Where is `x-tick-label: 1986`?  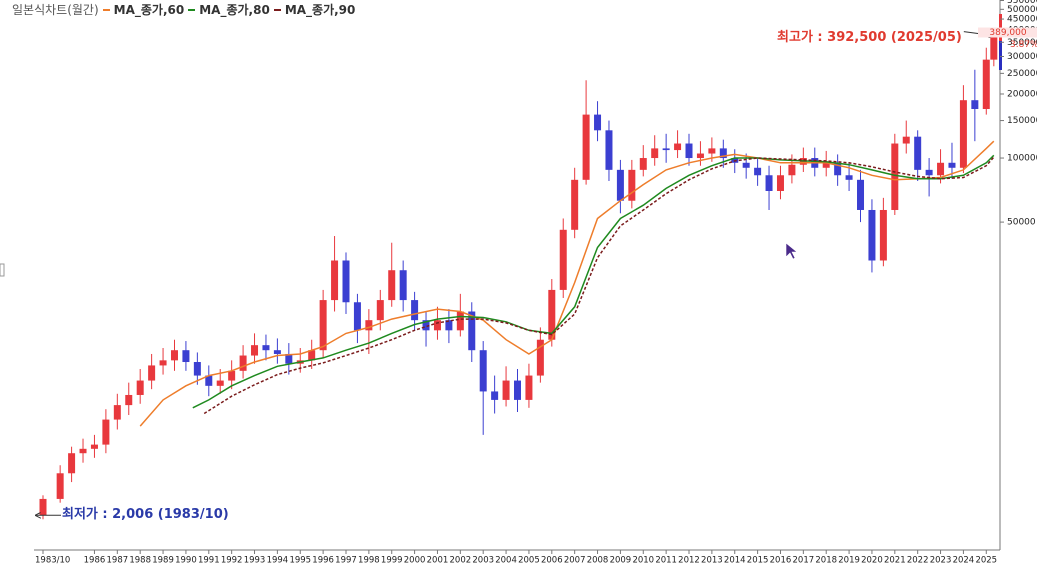 x-tick-label: 1986 is located at coordinates (95, 560).